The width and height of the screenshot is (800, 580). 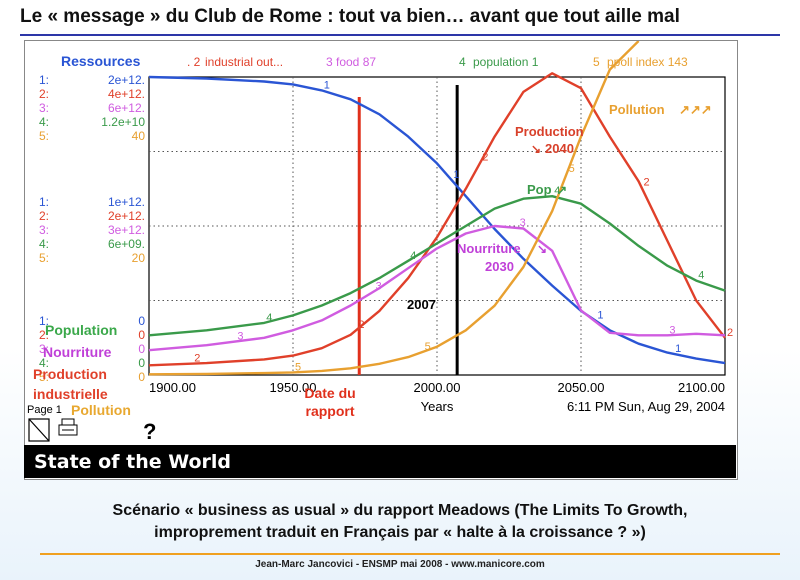 I want to click on page-label: Page 1, so click(x=44, y=410).